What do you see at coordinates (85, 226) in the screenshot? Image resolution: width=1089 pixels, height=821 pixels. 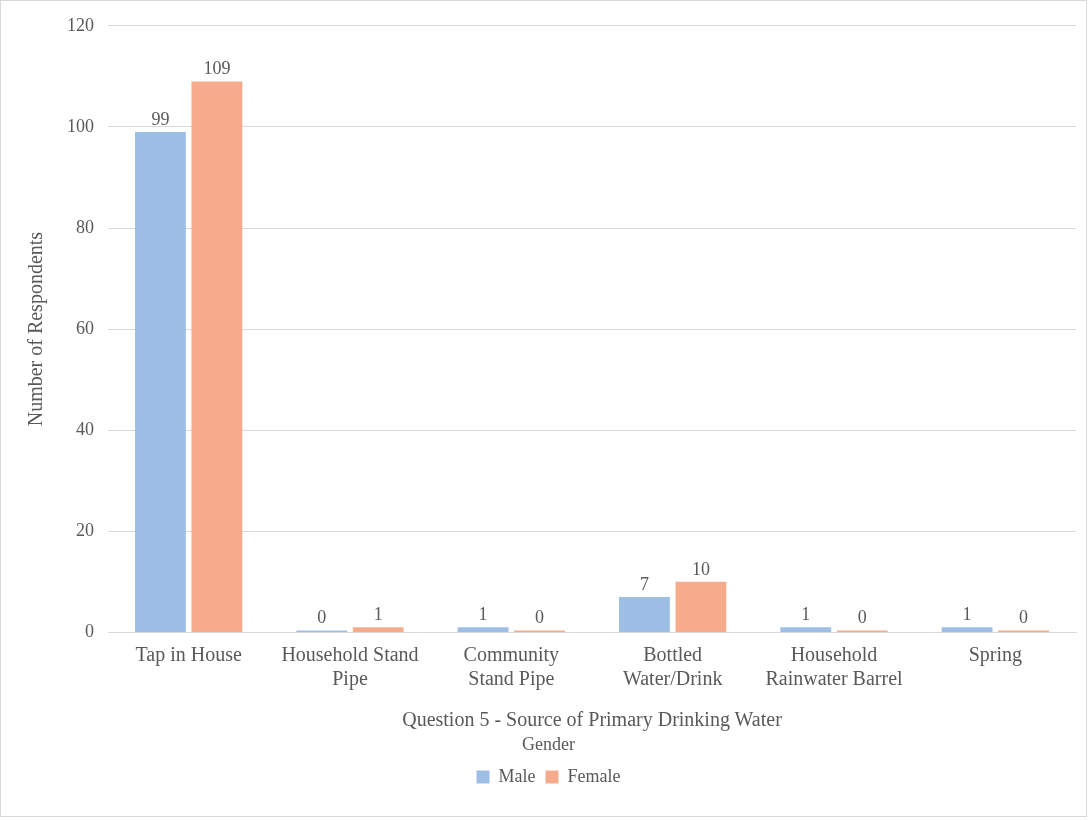 I see `y-tick-label: 80` at bounding box center [85, 226].